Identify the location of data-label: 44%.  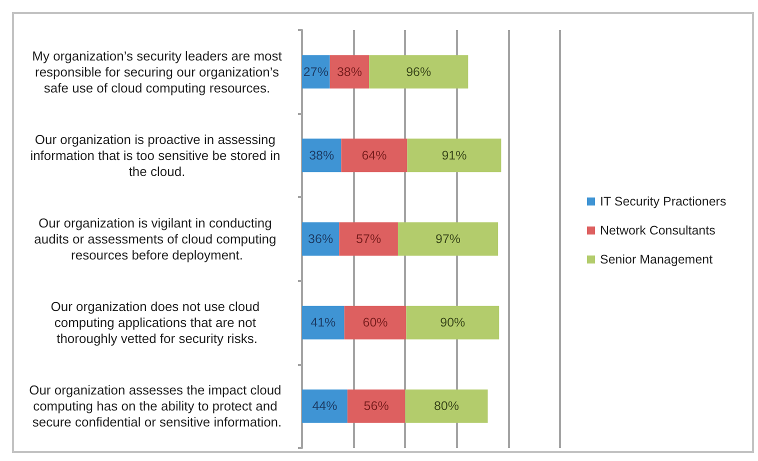
(325, 406).